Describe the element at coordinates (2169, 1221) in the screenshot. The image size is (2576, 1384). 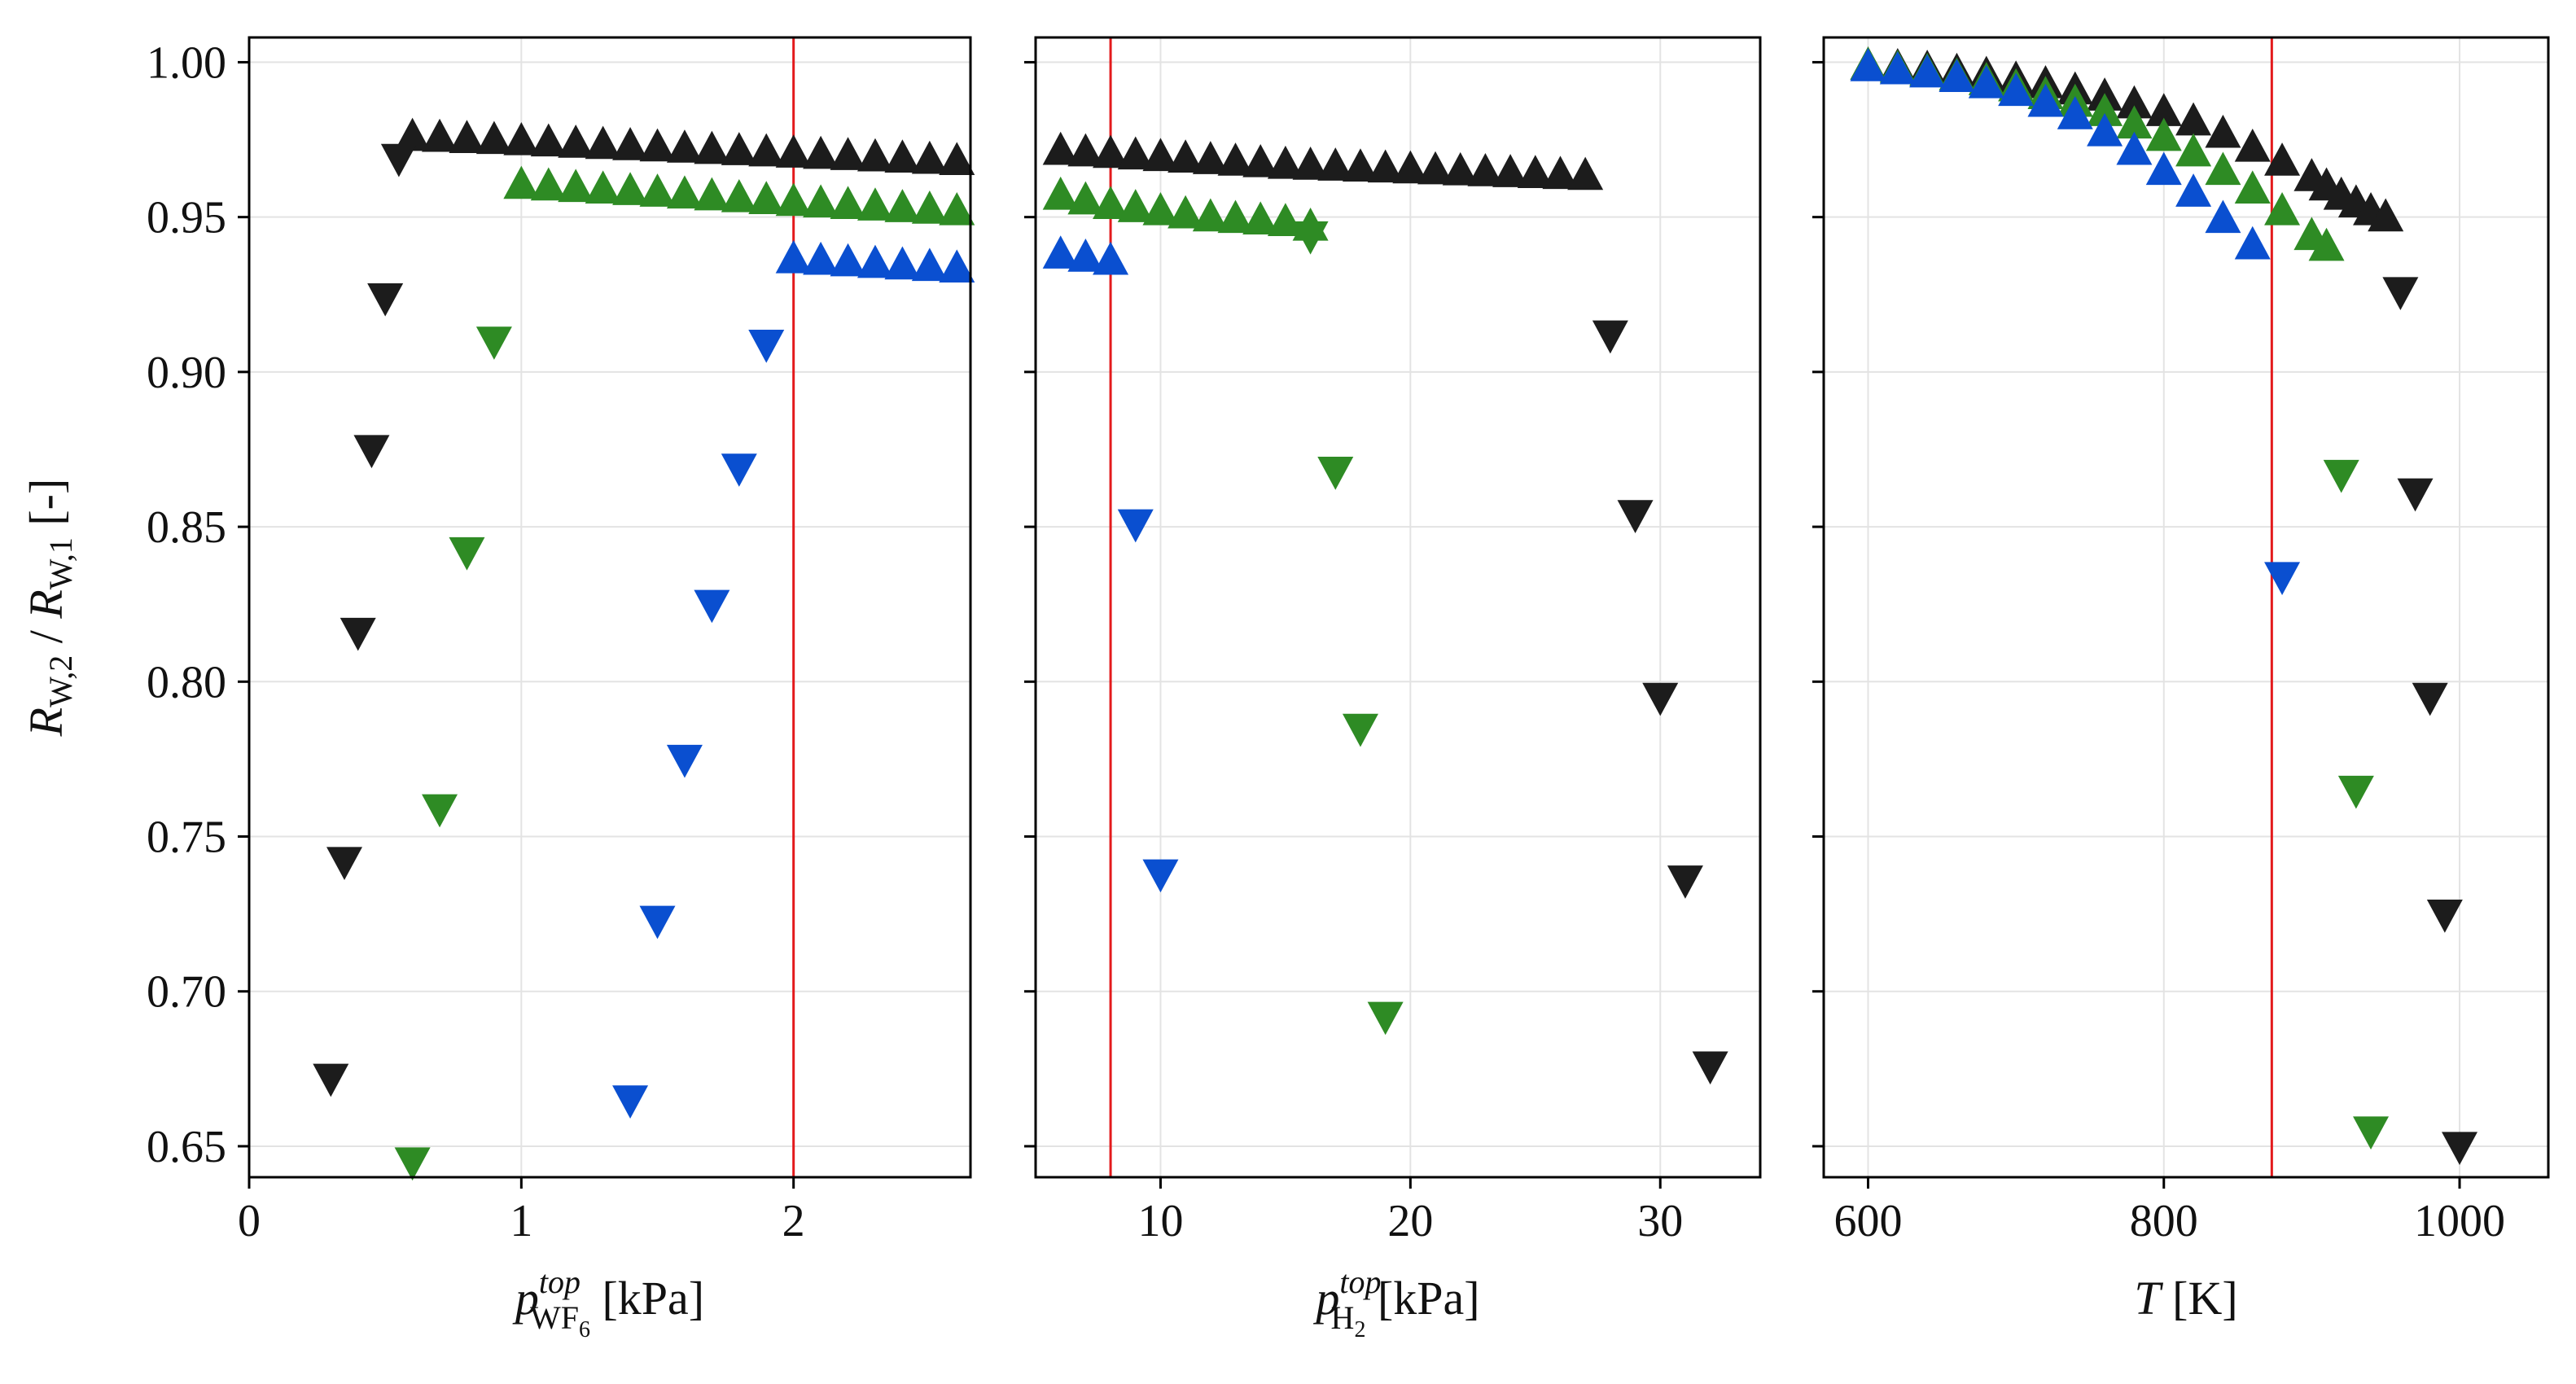
I see `tick-labels: 600 800 1000` at that location.